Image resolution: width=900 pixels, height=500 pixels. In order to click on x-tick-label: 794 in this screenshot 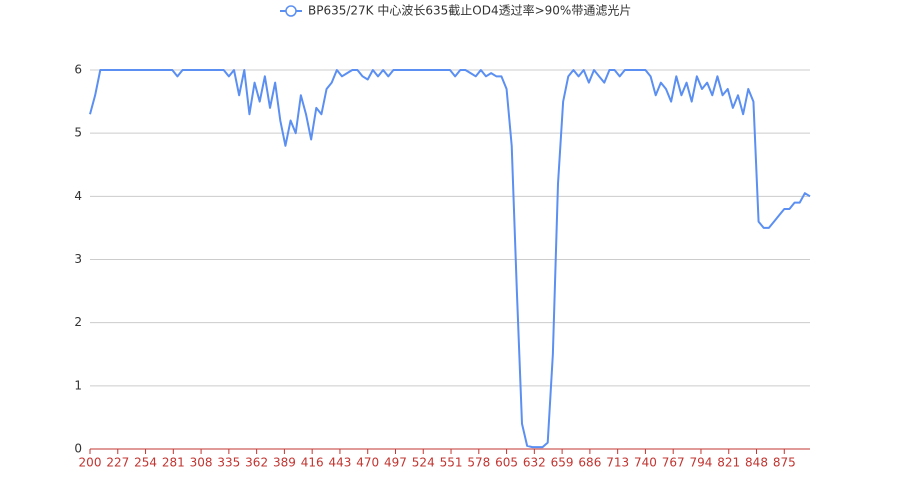, I will do `click(701, 463)`.